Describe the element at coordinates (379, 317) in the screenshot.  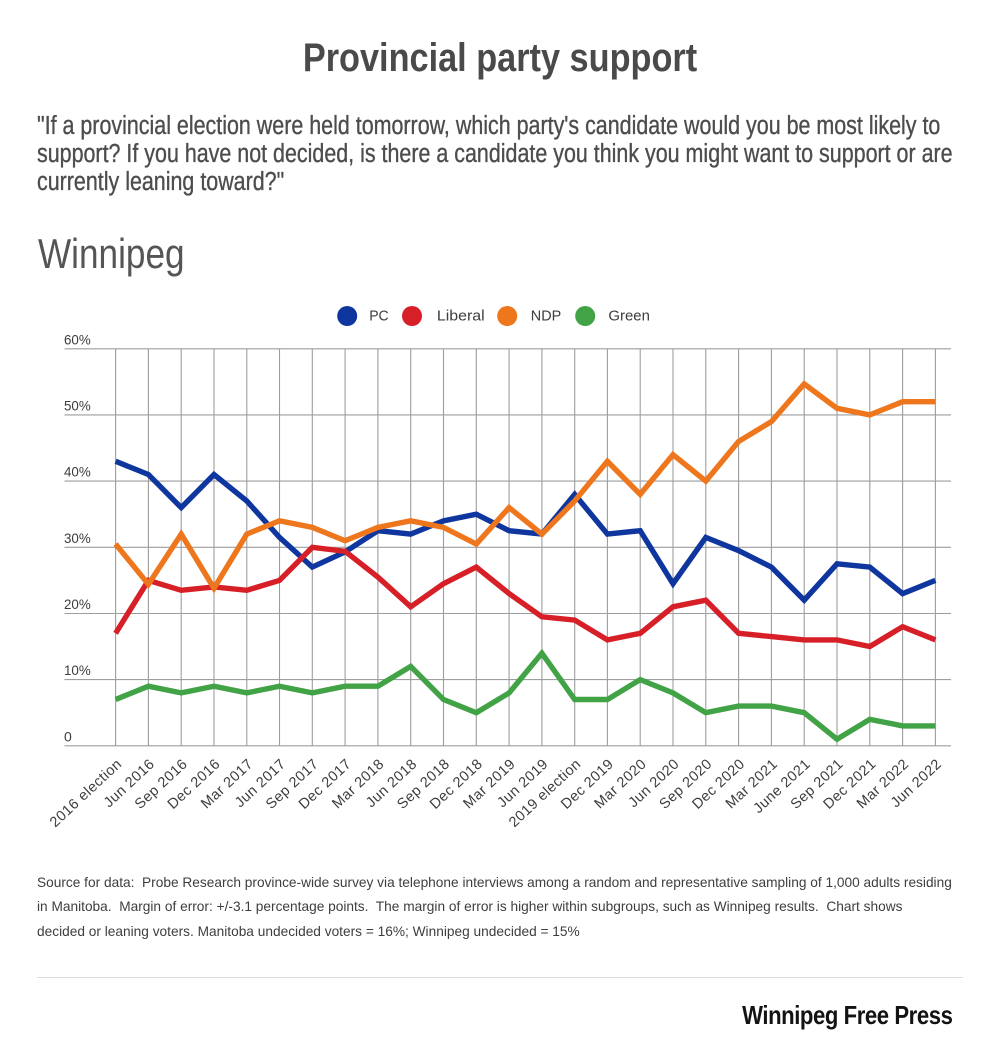
I see `svg-text: PC` at that location.